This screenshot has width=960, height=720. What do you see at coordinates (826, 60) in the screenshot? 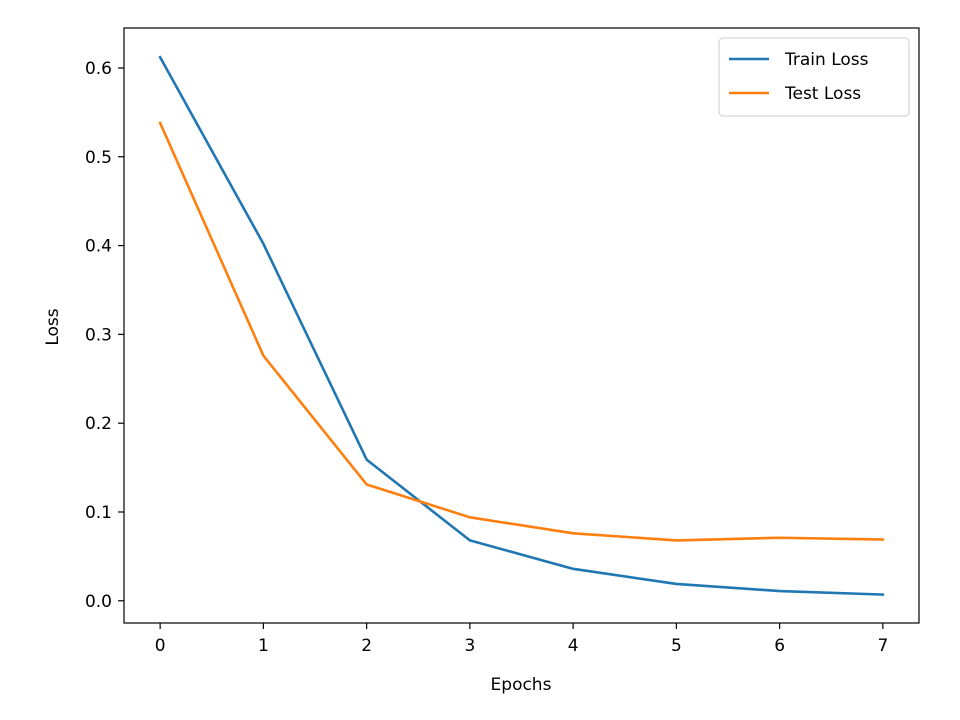
I see `legend-label: Train Loss` at bounding box center [826, 60].